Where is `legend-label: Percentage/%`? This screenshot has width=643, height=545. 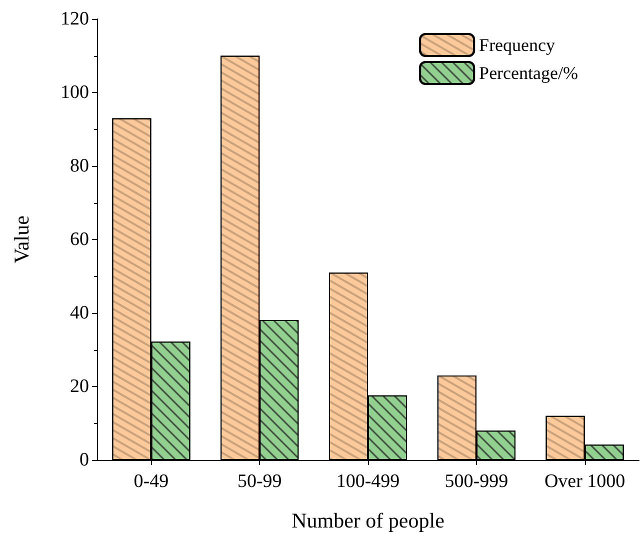
legend-label: Percentage/% is located at coordinates (528, 73).